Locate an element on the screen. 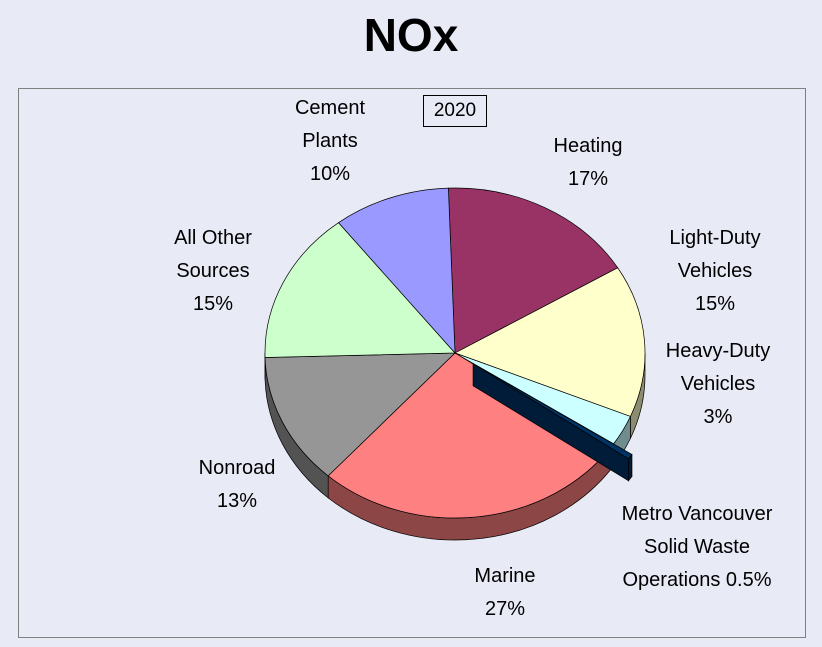  chart-title: NOx is located at coordinates (411, 35).